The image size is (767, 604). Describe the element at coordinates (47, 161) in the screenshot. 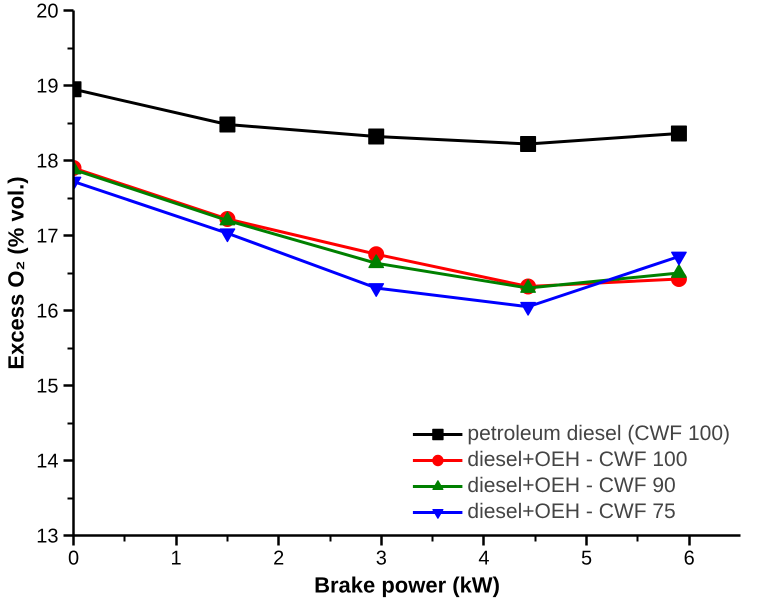

I see `y-tick-label: 18` at that location.